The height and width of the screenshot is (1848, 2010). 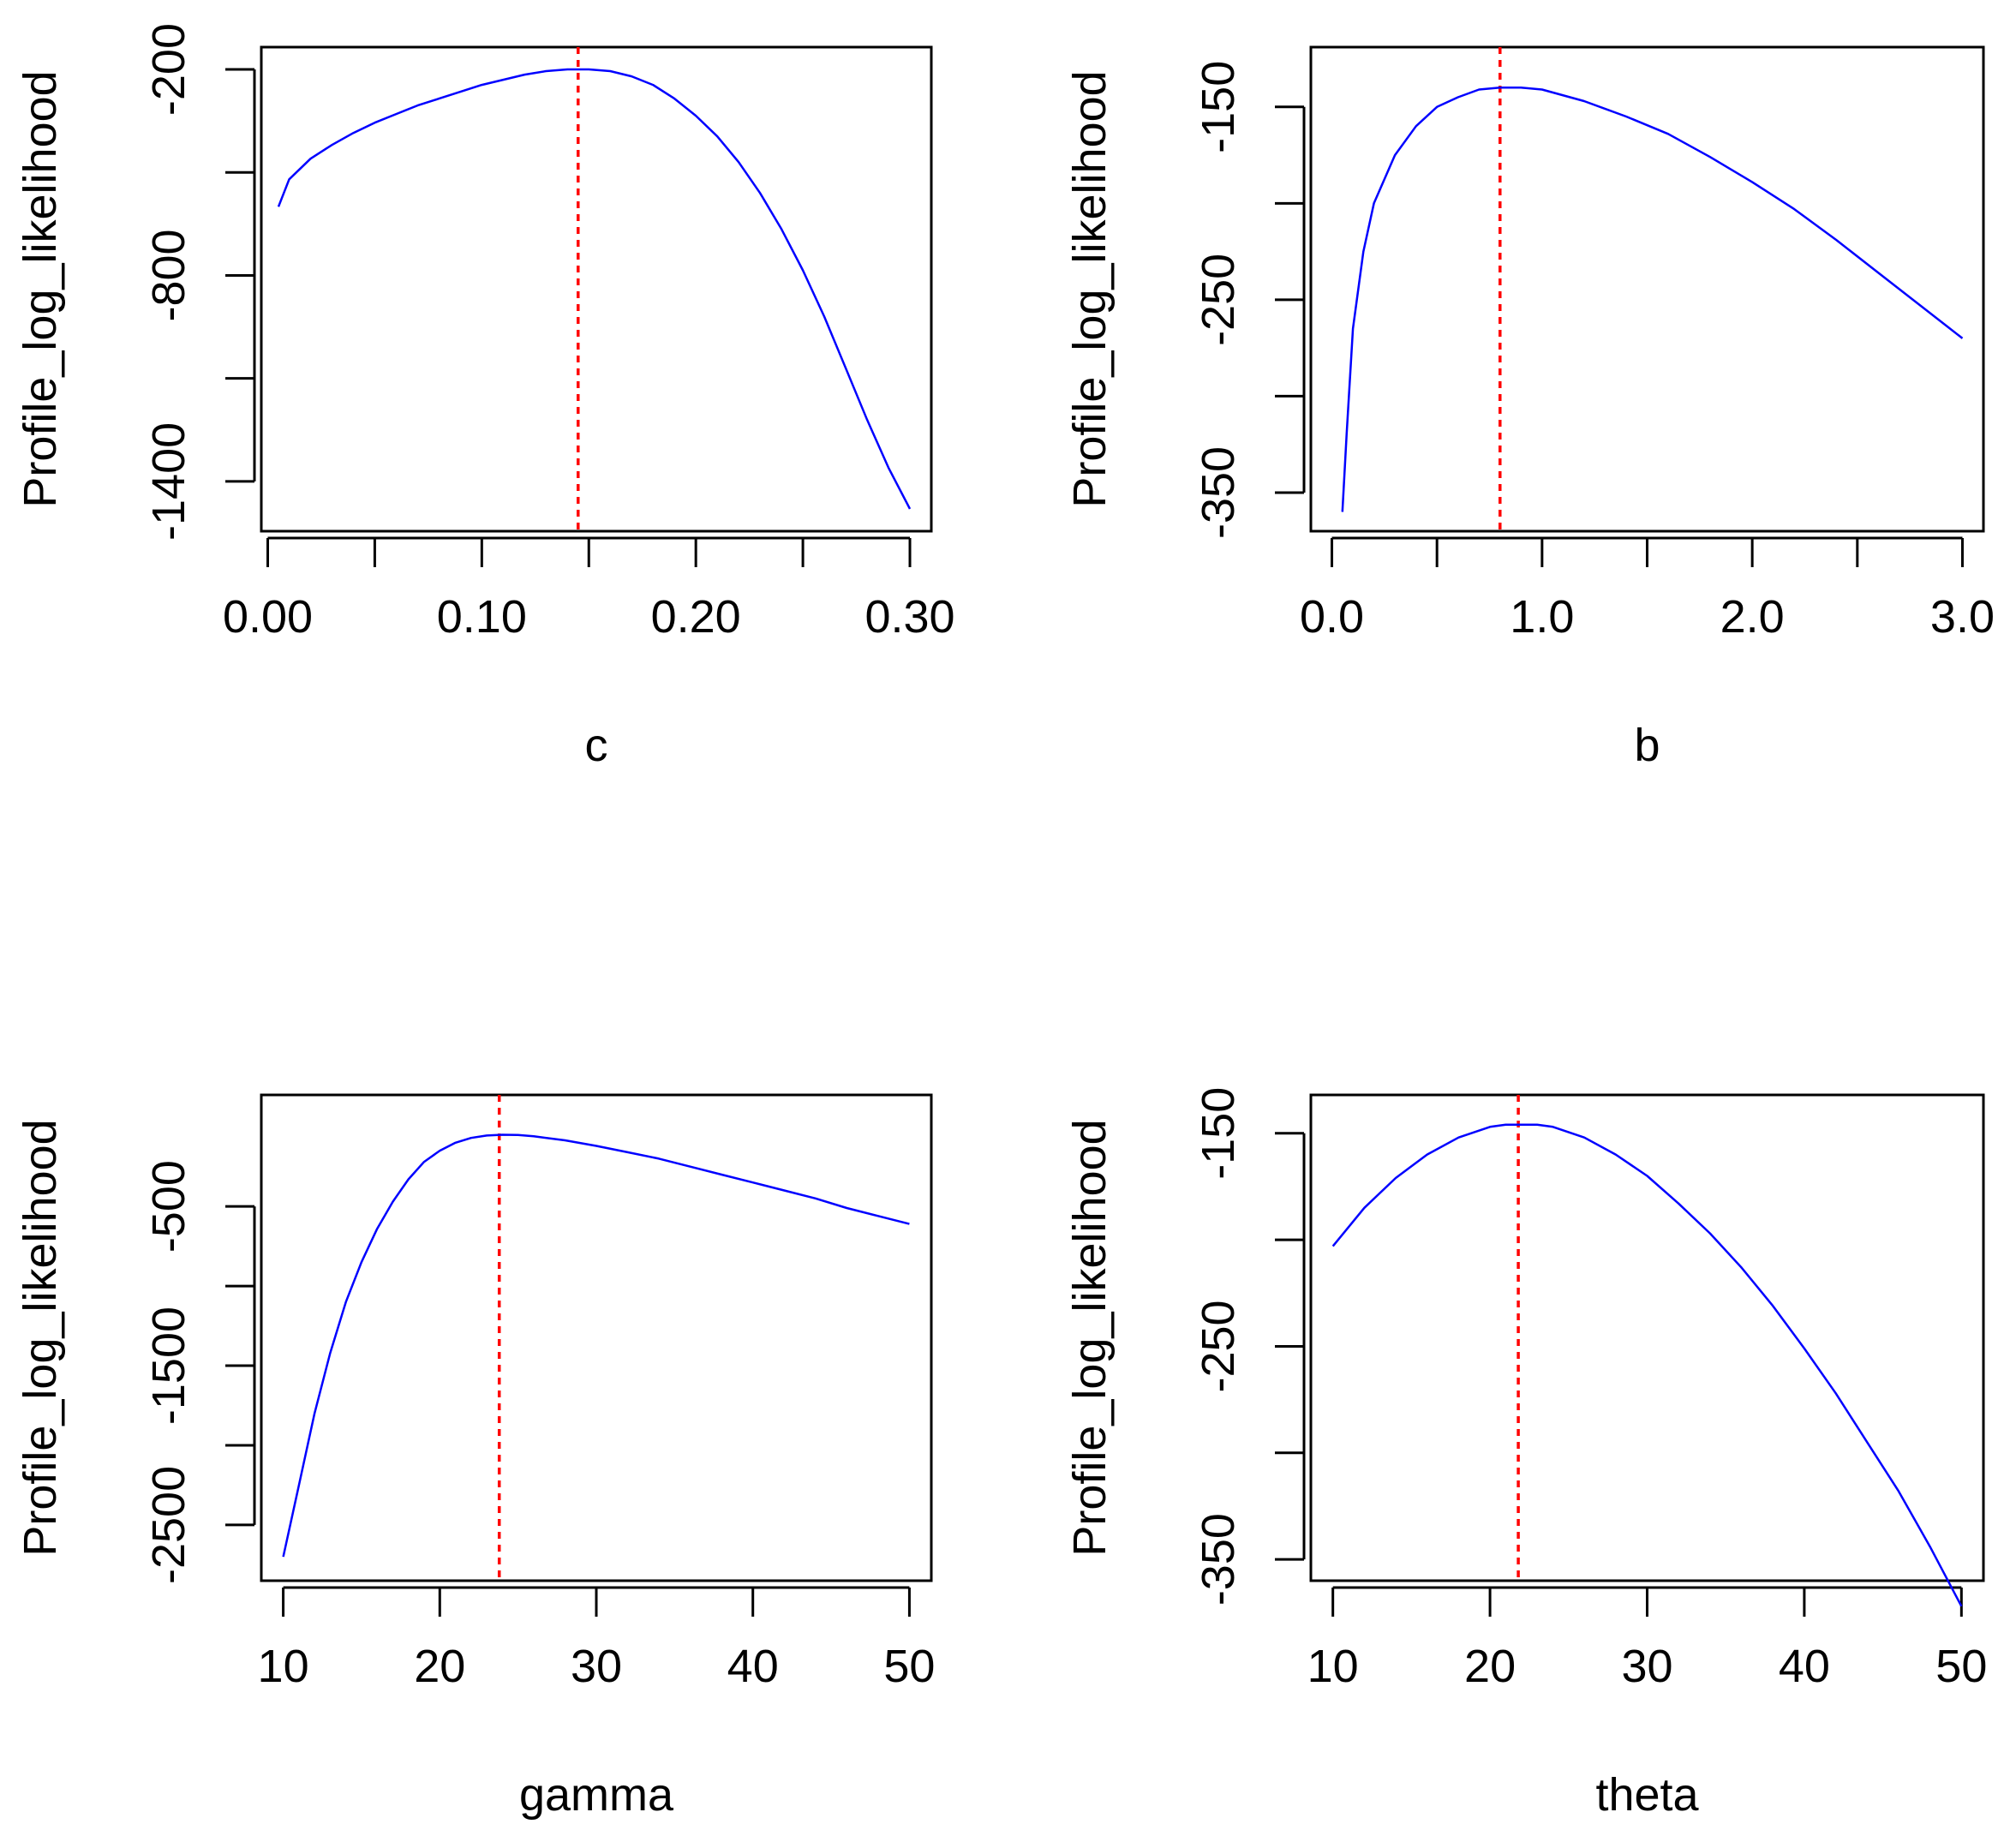 What do you see at coordinates (1752, 617) in the screenshot?
I see `x-tick-label-b: 2.0` at bounding box center [1752, 617].